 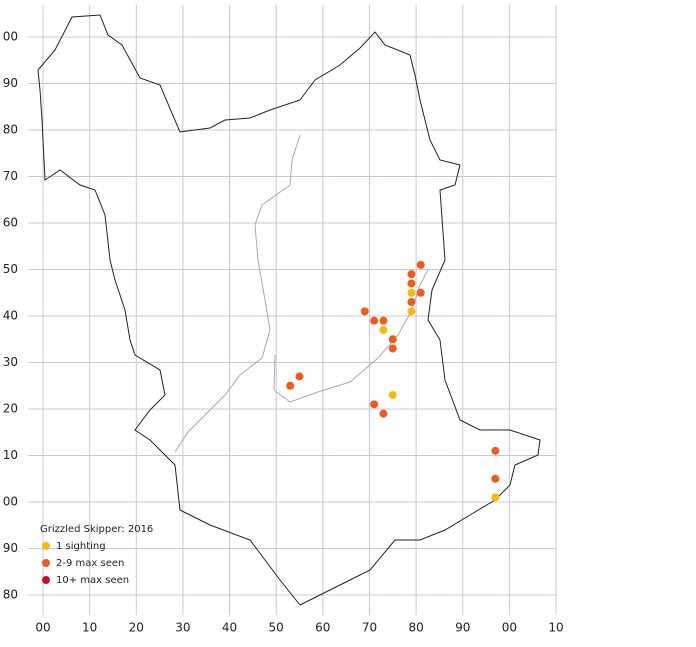 What do you see at coordinates (10, 362) in the screenshot?
I see `y-tick-label: 30` at bounding box center [10, 362].